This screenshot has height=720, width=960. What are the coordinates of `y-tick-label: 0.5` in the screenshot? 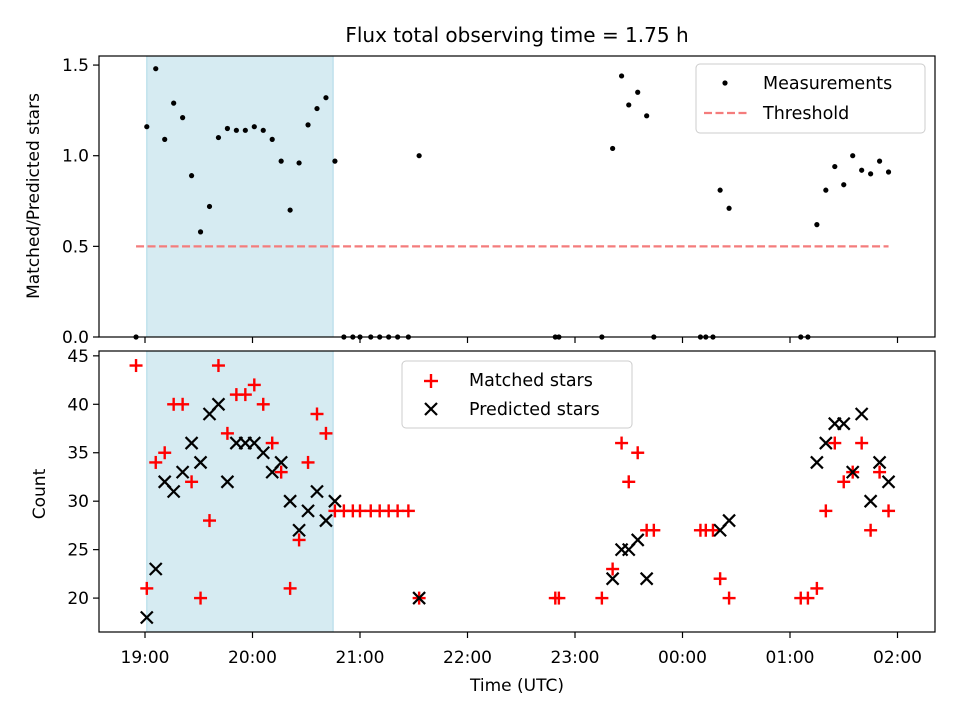 It's located at (75, 247).